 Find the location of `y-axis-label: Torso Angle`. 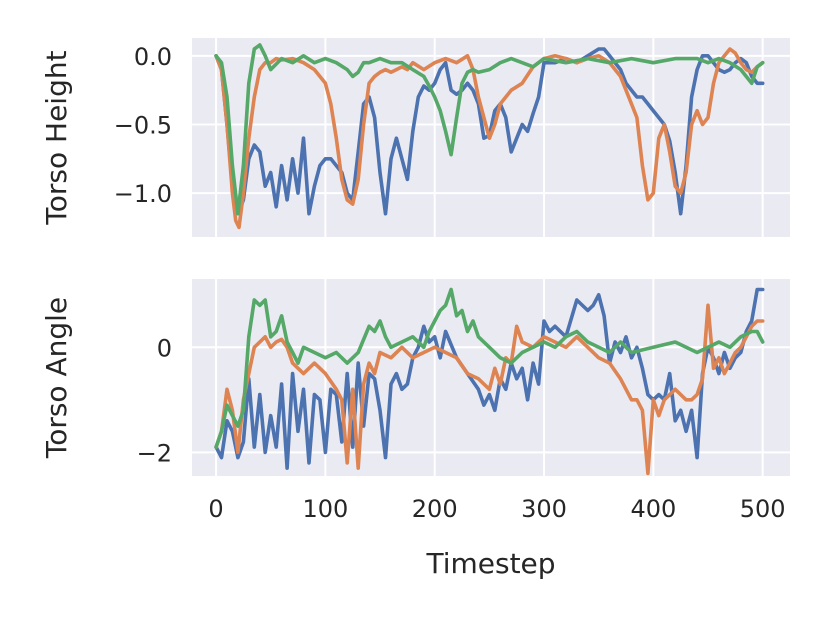

y-axis-label: Torso Angle is located at coordinates (56, 378).